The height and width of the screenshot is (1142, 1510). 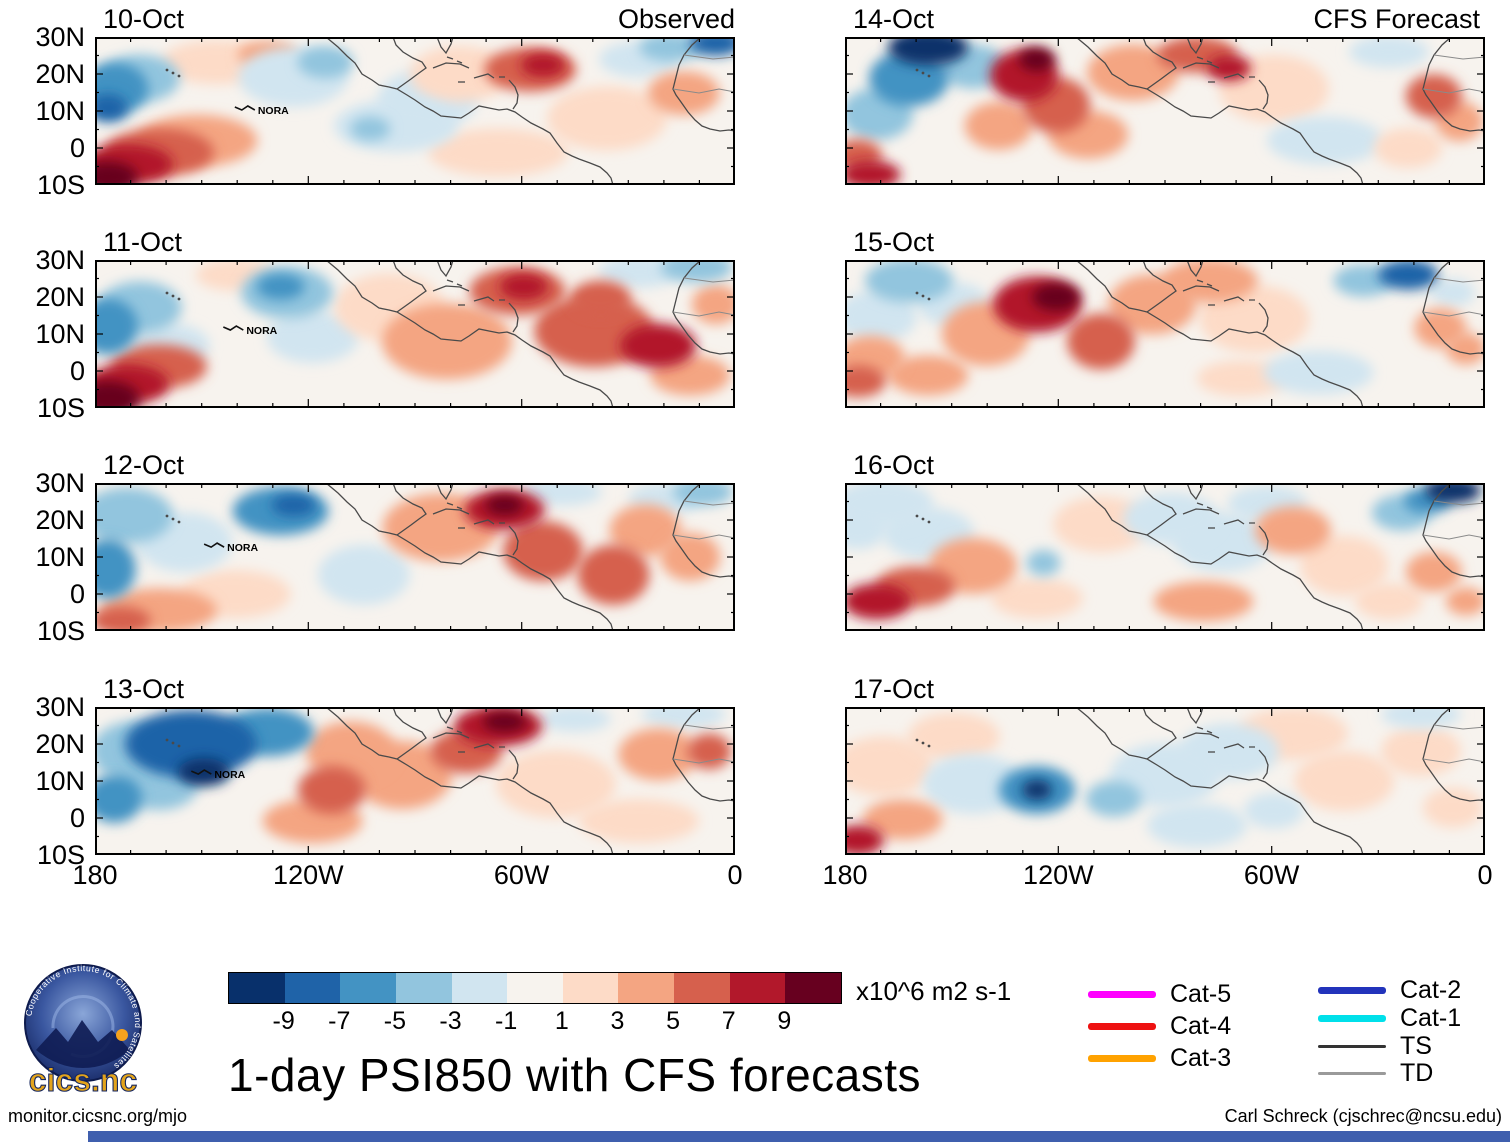 What do you see at coordinates (1201, 1026) in the screenshot?
I see `legend-label-Cat-4: Cat-4` at bounding box center [1201, 1026].